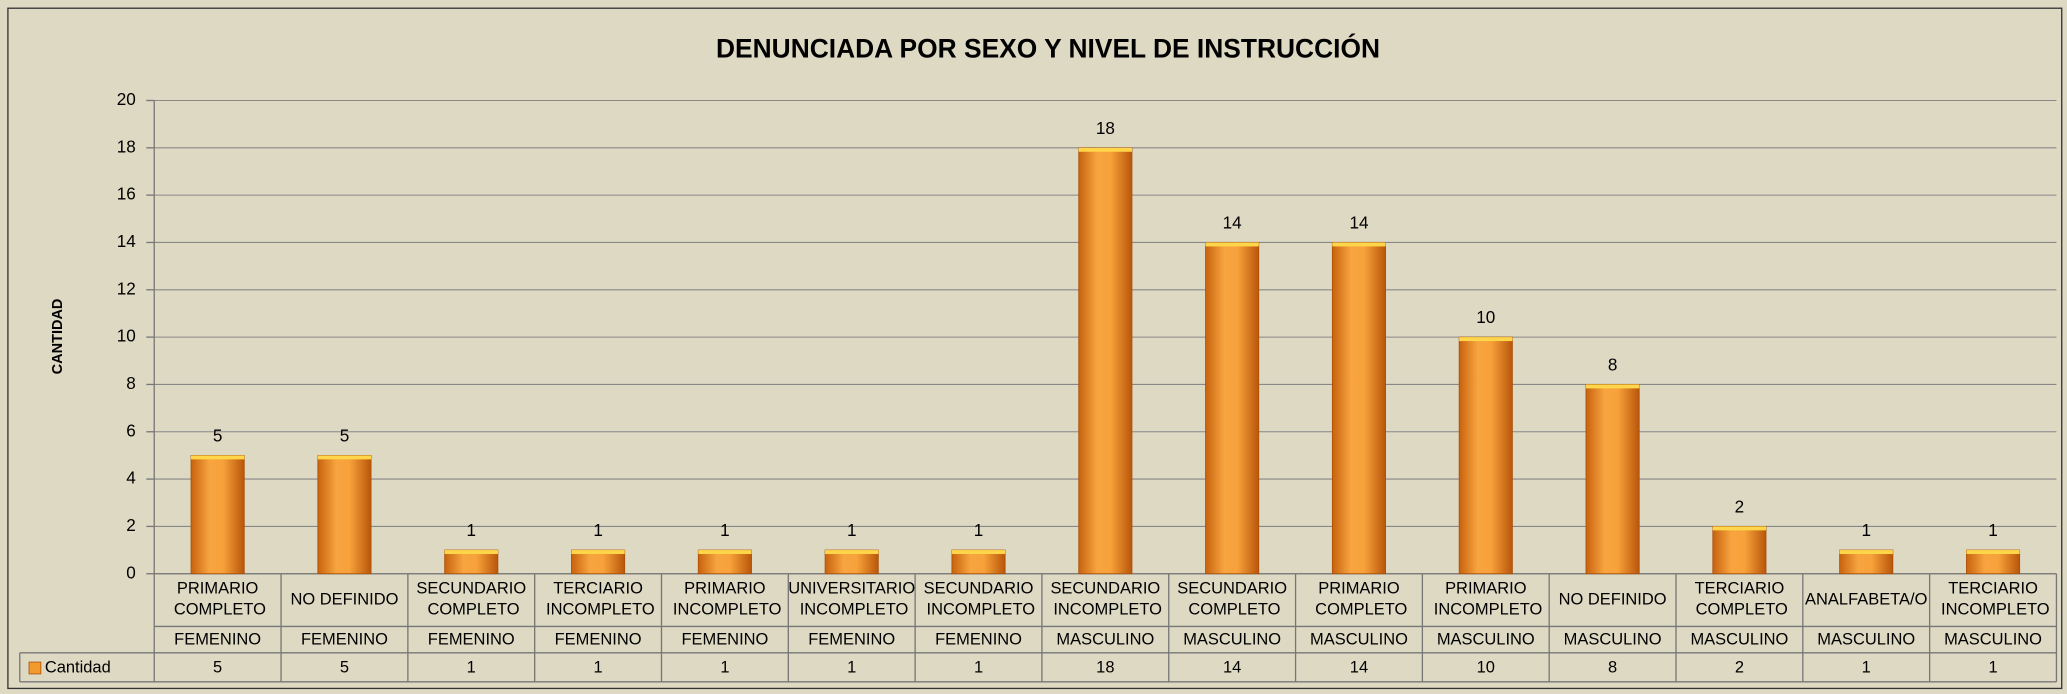 This screenshot has height=694, width=2067. What do you see at coordinates (131, 383) in the screenshot?
I see `y-tick-label: 8` at bounding box center [131, 383].